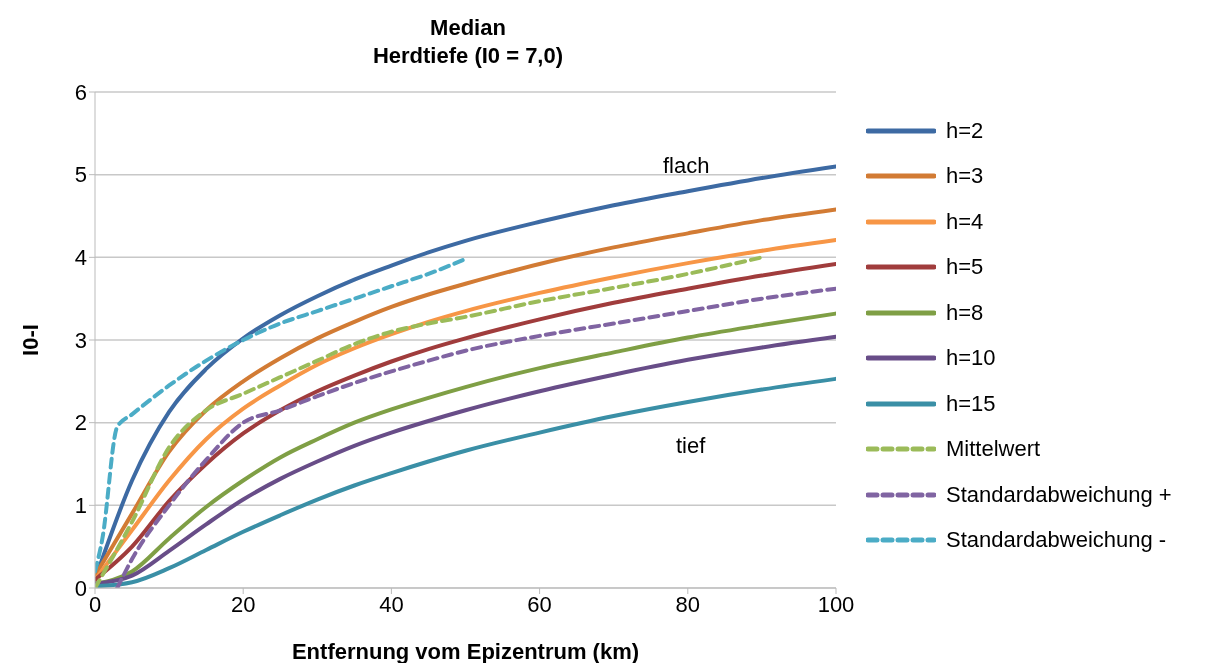 This screenshot has height=672, width=1211. What do you see at coordinates (965, 312) in the screenshot?
I see `legend-label: h=8` at bounding box center [965, 312].